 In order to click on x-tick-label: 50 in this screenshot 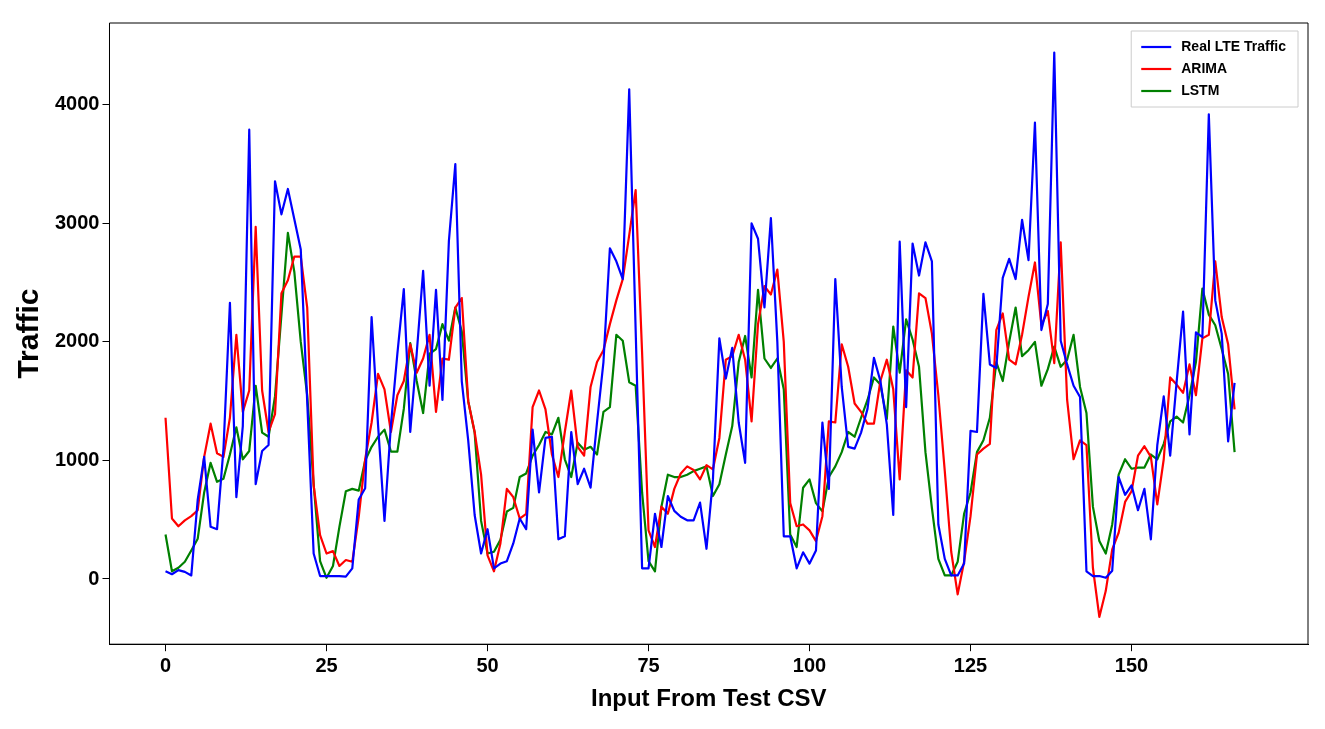, I will do `click(487, 664)`.